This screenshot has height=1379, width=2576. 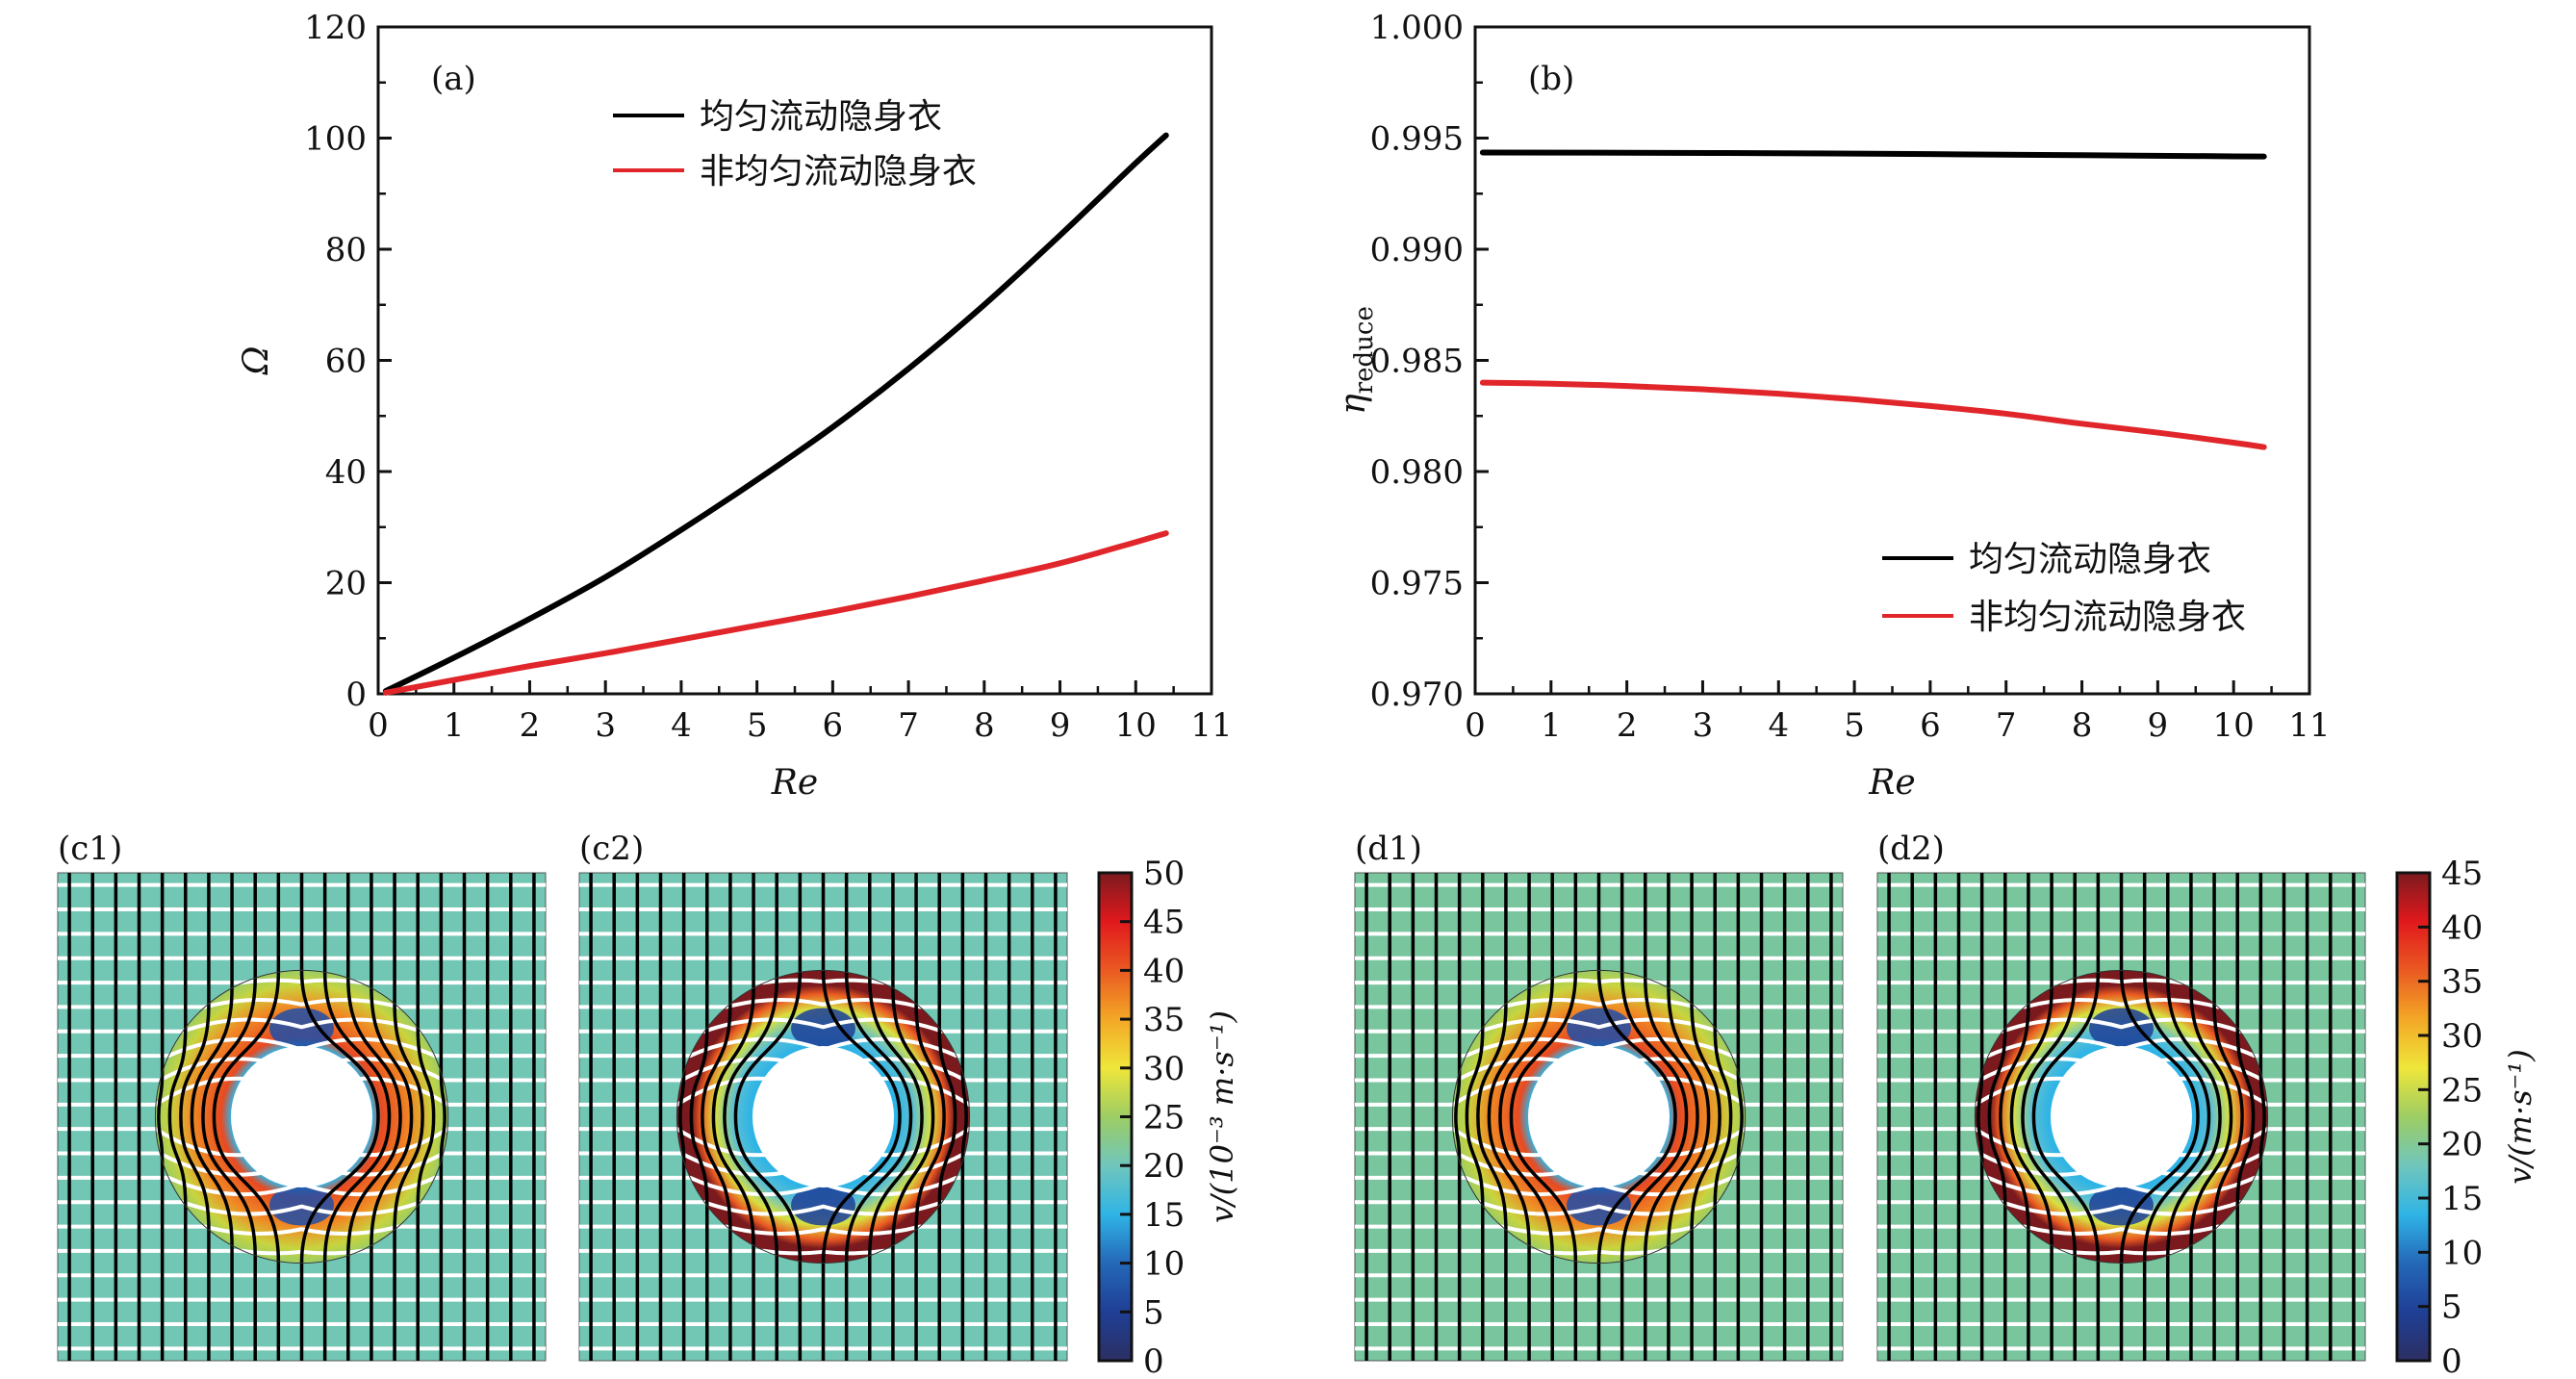 I want to click on y-tick-label: 20, so click(x=346, y=584).